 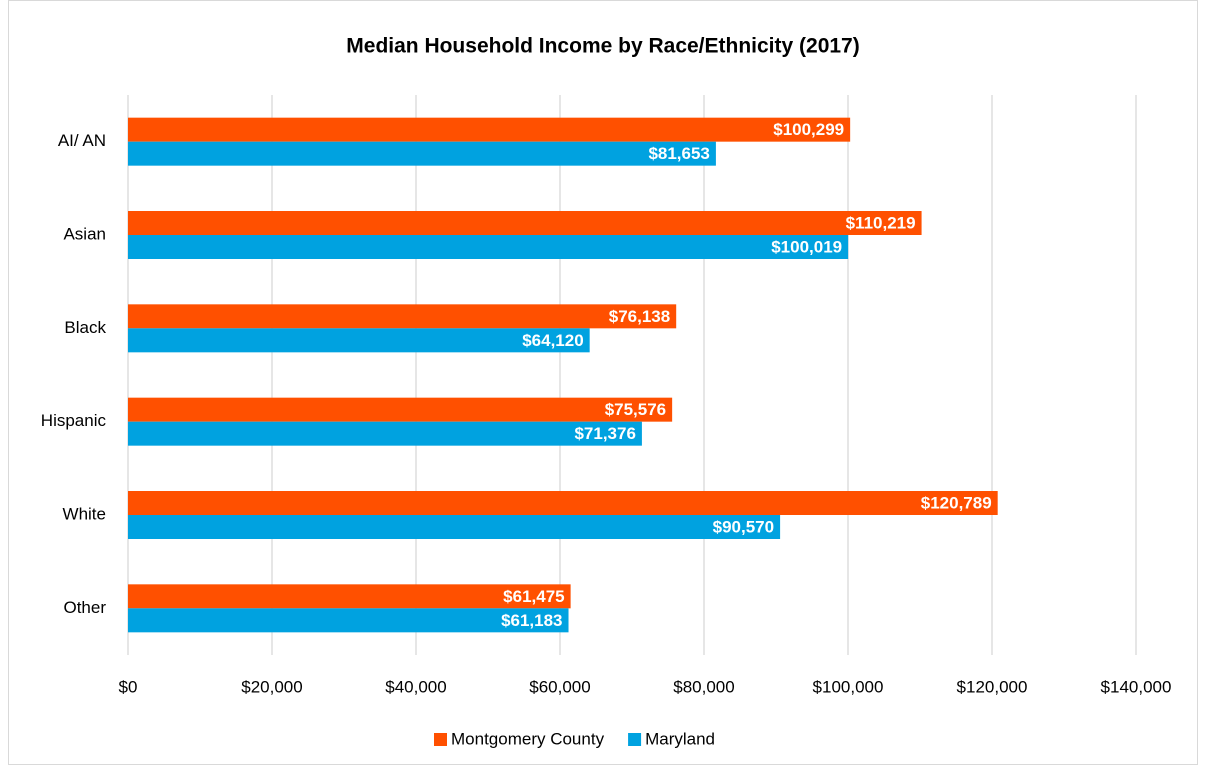 I want to click on y-tick-label: AI/ AN, so click(x=82, y=140).